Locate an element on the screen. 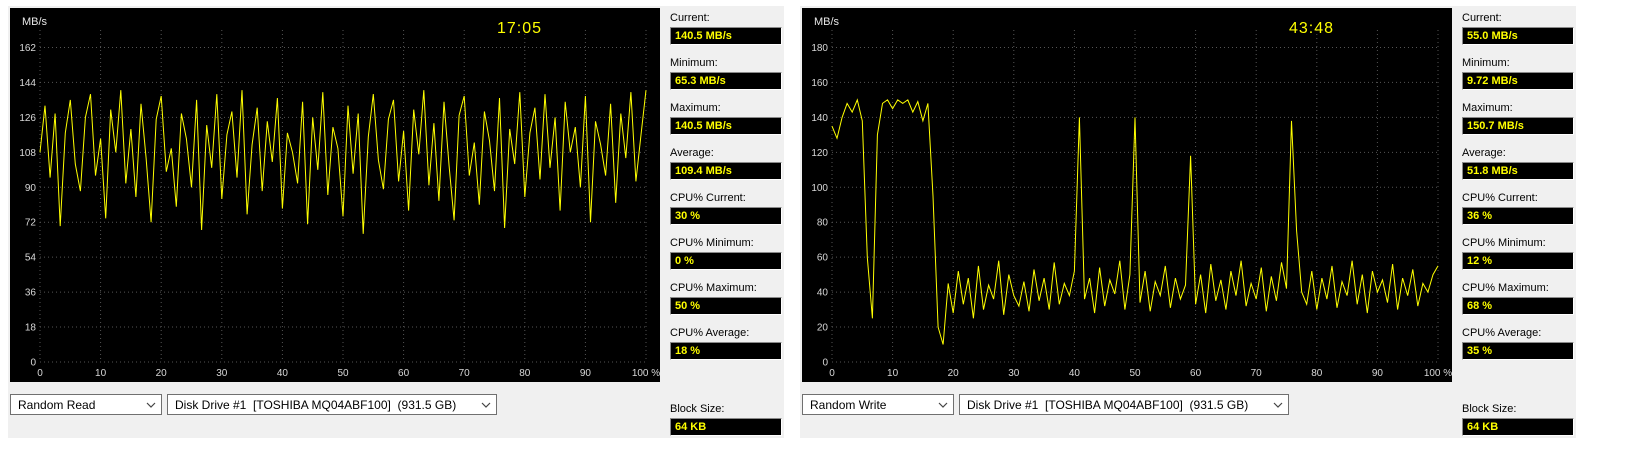 The width and height of the screenshot is (1630, 452). stat-value: 0 % is located at coordinates (726, 261).